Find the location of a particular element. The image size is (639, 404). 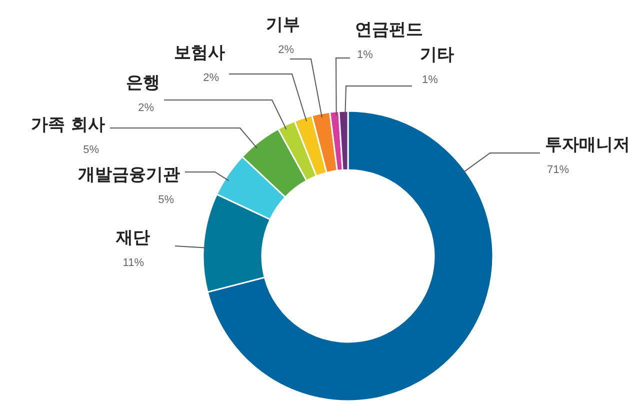

slice-label: 투자매니저 is located at coordinates (587, 145).